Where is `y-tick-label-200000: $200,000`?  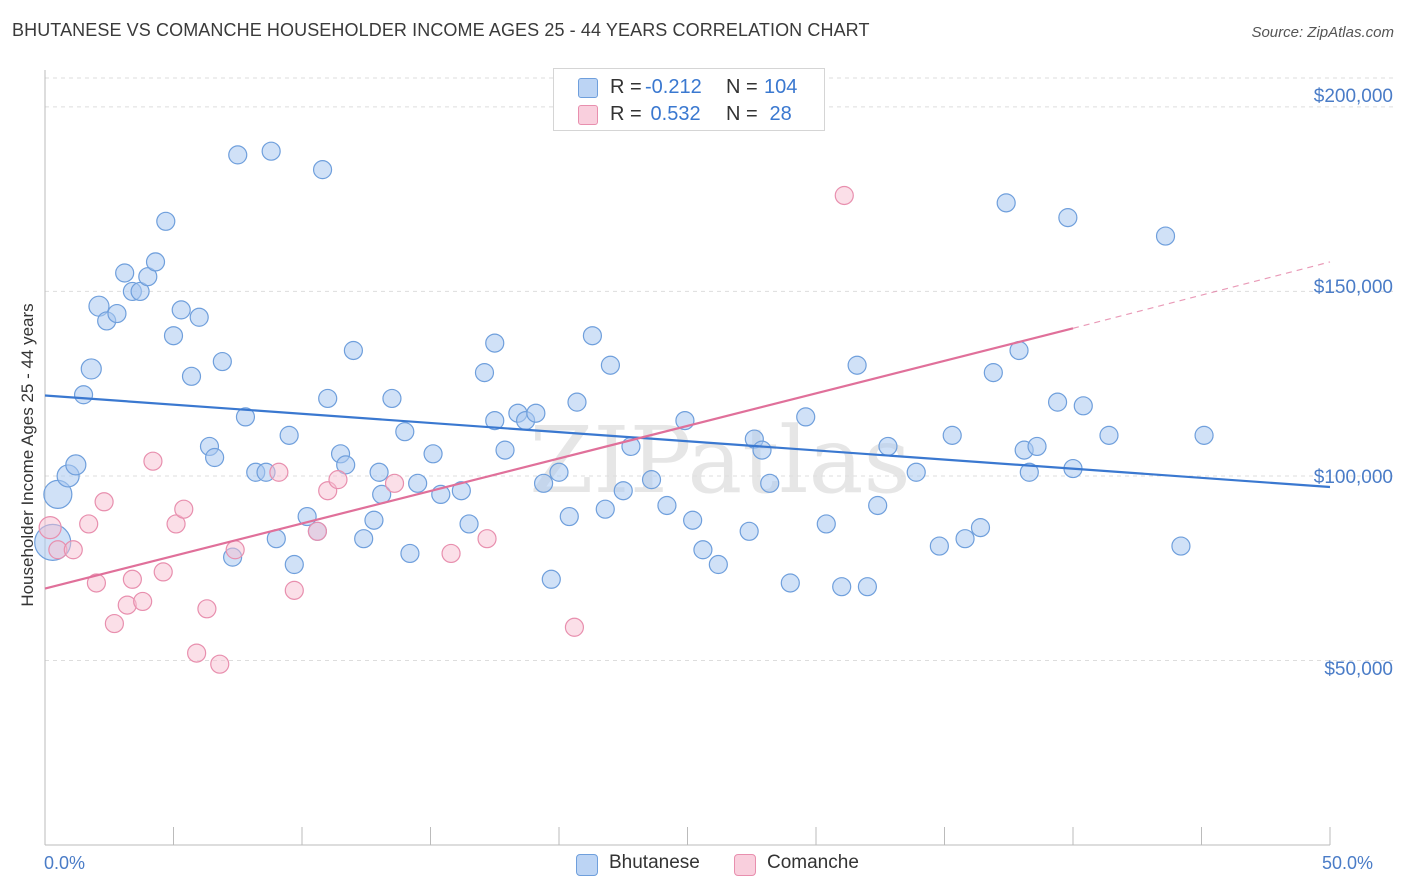
y-tick-label-200000: $200,000 is located at coordinates (1353, 96).